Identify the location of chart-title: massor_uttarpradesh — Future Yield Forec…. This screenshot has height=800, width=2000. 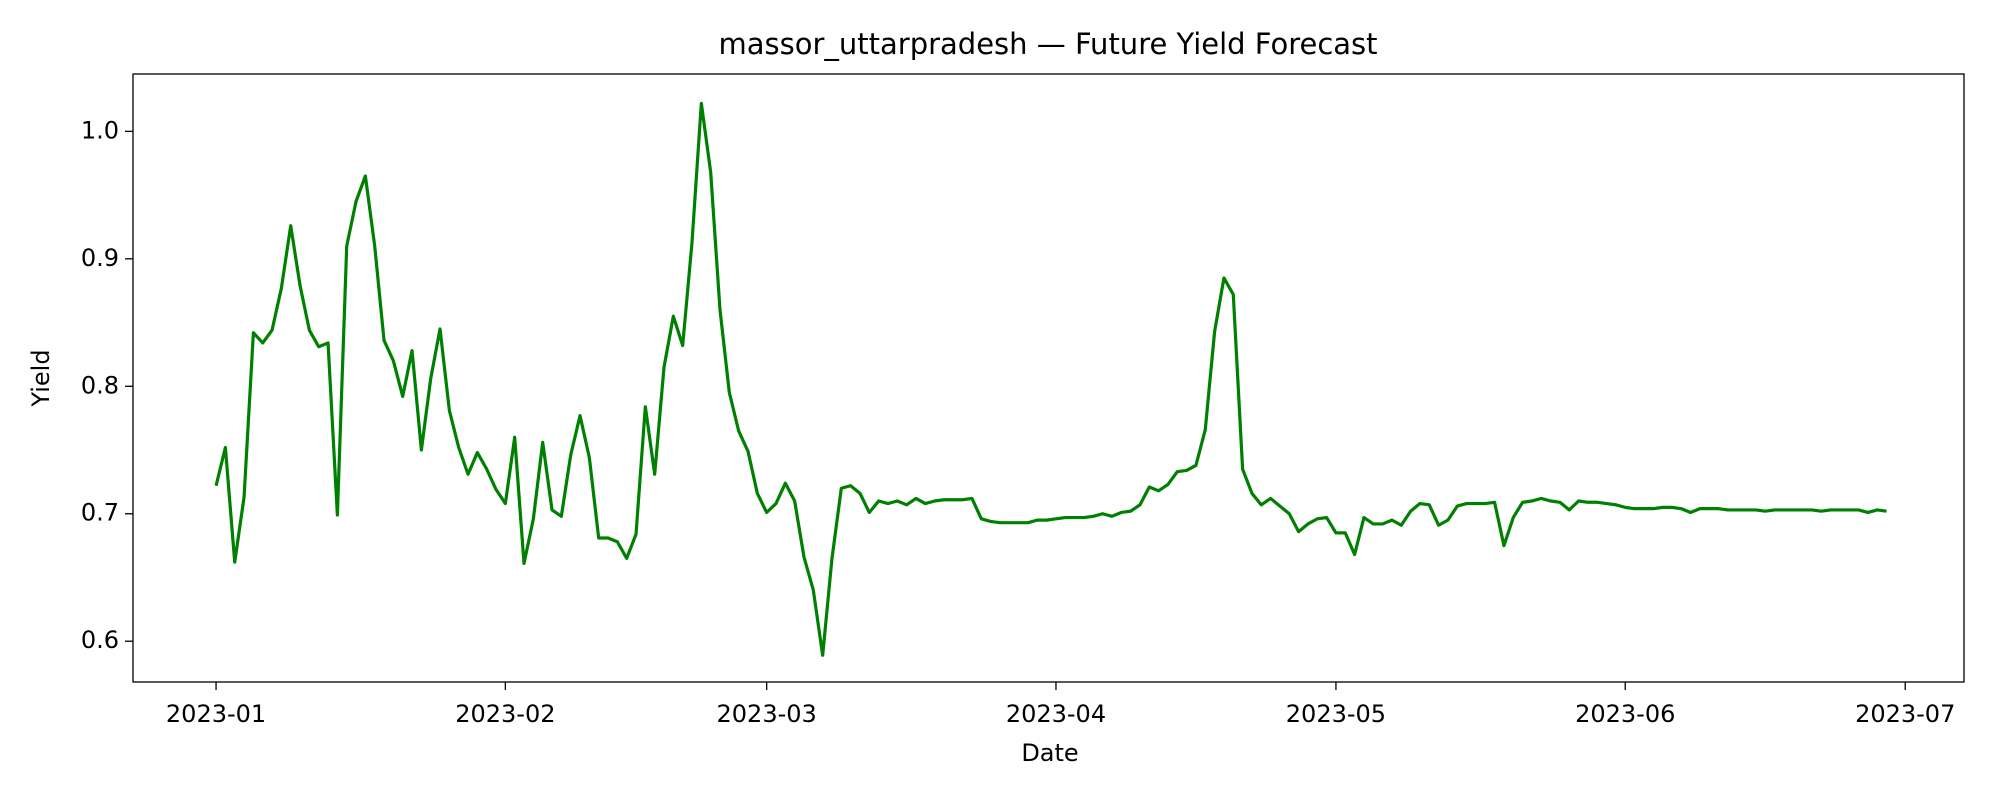
(1047, 44).